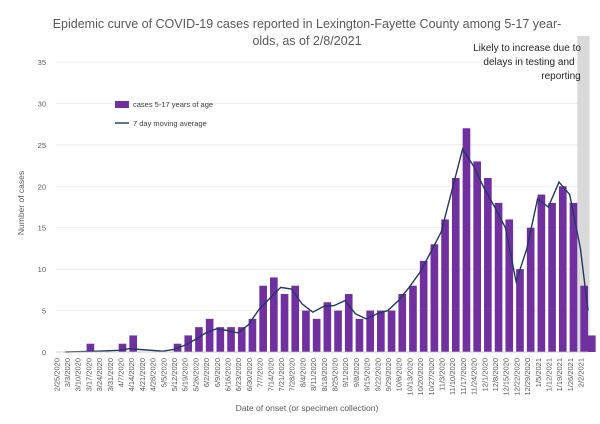 The width and height of the screenshot is (600, 424). I want to click on x-tick-label: 5/5/2020, so click(163, 372).